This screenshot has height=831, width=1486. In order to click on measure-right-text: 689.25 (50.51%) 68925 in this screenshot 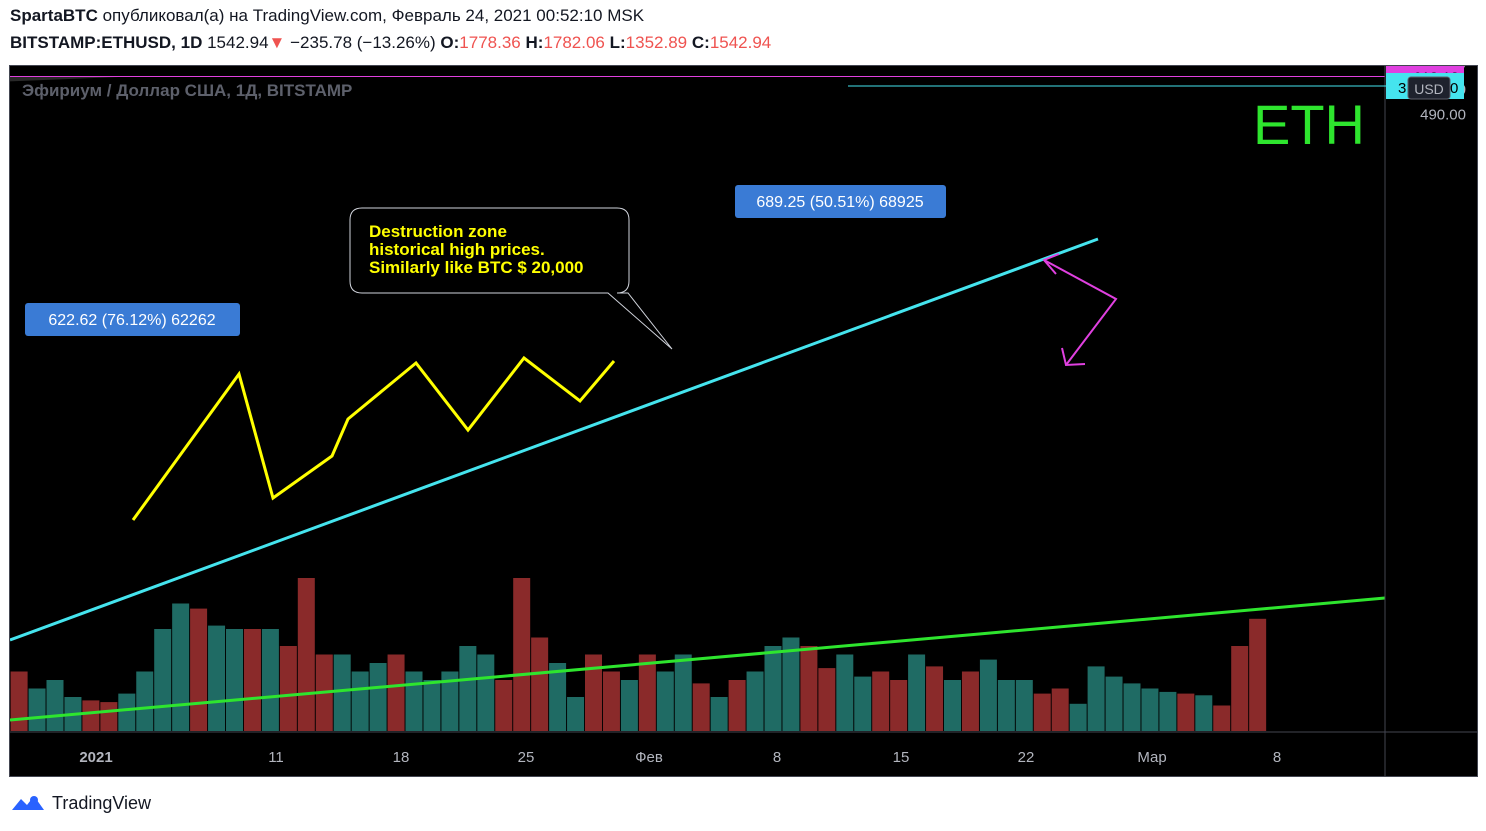, I will do `click(839, 202)`.